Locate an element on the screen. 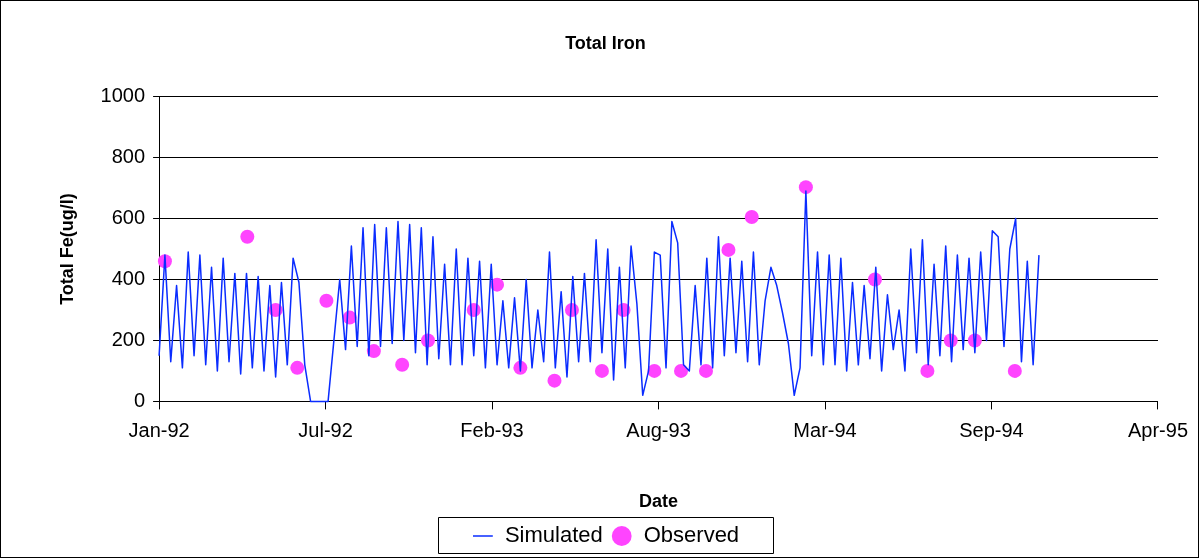 The image size is (1199, 558). x-tick-label: Feb-93 is located at coordinates (492, 429).